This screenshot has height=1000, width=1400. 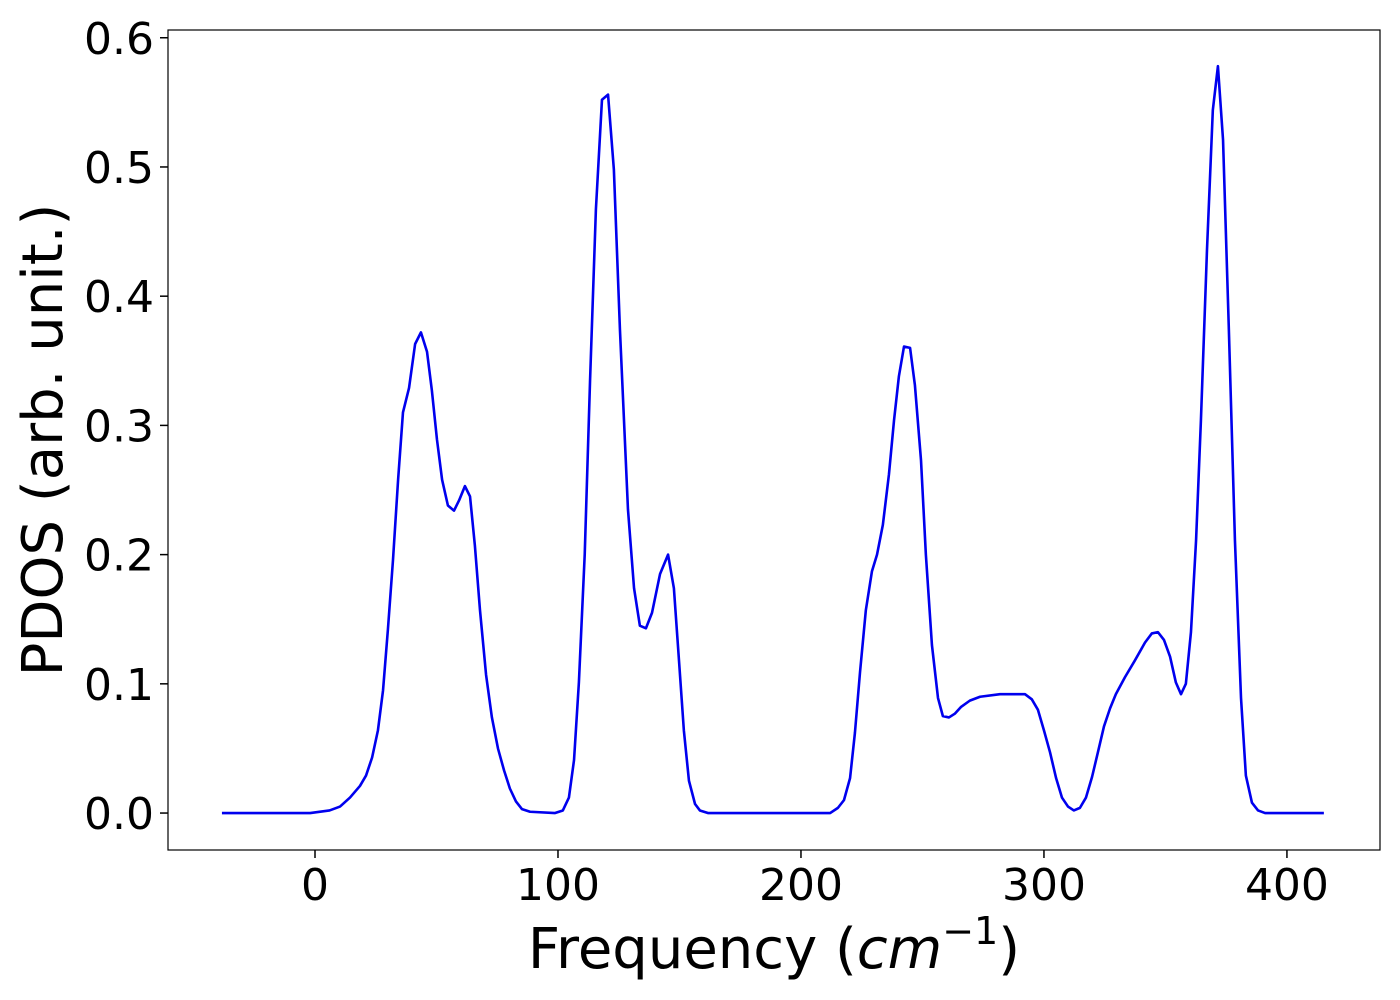 What do you see at coordinates (801, 885) in the screenshot?
I see `x-tick-label: 200` at bounding box center [801, 885].